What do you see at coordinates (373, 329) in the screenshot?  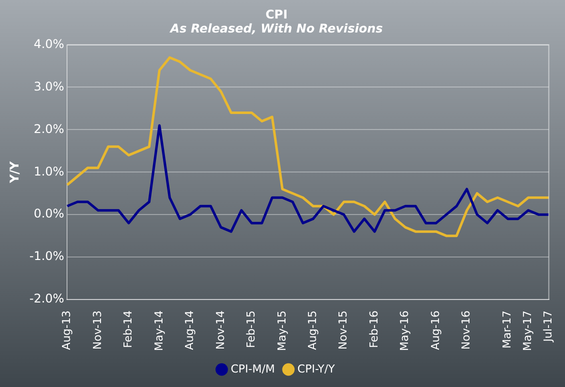 I see `x-tick-label: Feb-16` at bounding box center [373, 329].